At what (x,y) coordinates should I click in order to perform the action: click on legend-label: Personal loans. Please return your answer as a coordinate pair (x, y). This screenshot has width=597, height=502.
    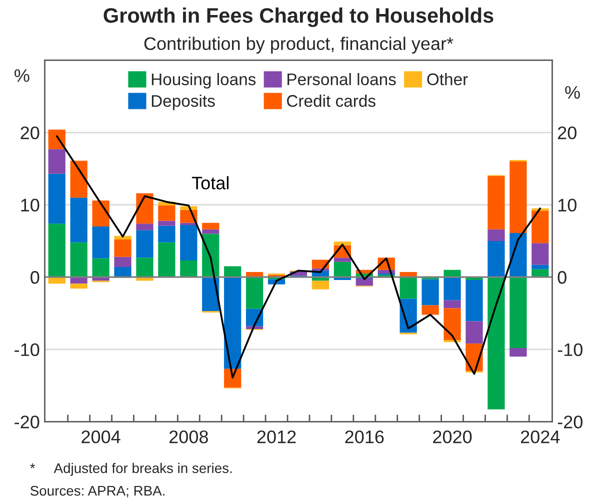
    Looking at the image, I should click on (342, 79).